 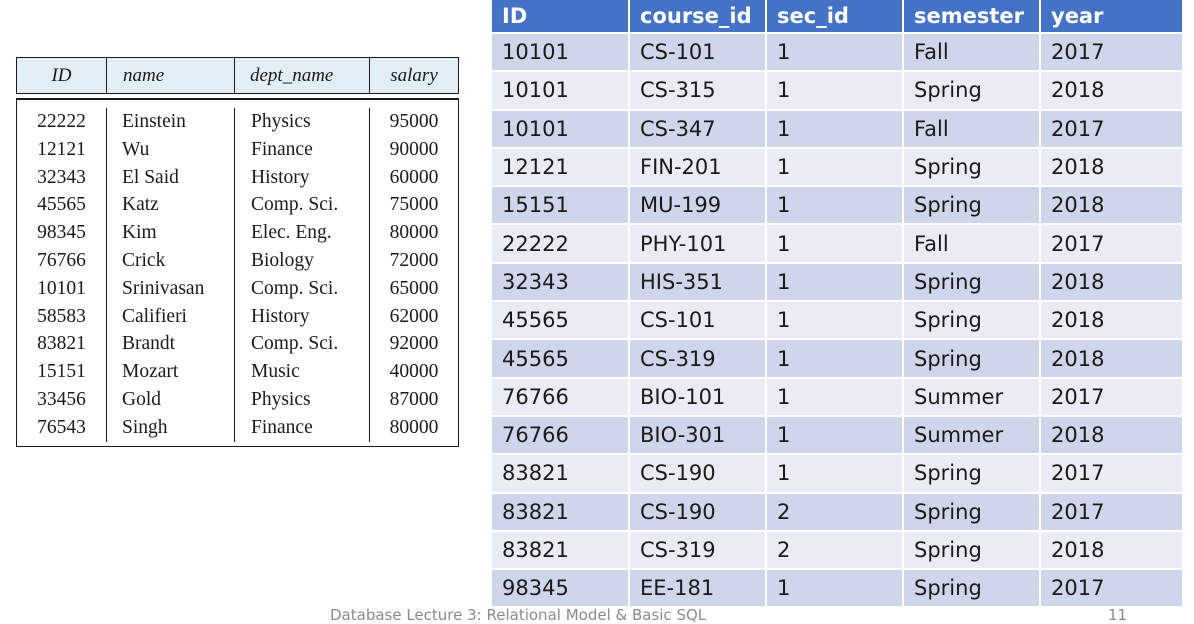 I want to click on instructor-id-cell: 15151, so click(x=62, y=372).